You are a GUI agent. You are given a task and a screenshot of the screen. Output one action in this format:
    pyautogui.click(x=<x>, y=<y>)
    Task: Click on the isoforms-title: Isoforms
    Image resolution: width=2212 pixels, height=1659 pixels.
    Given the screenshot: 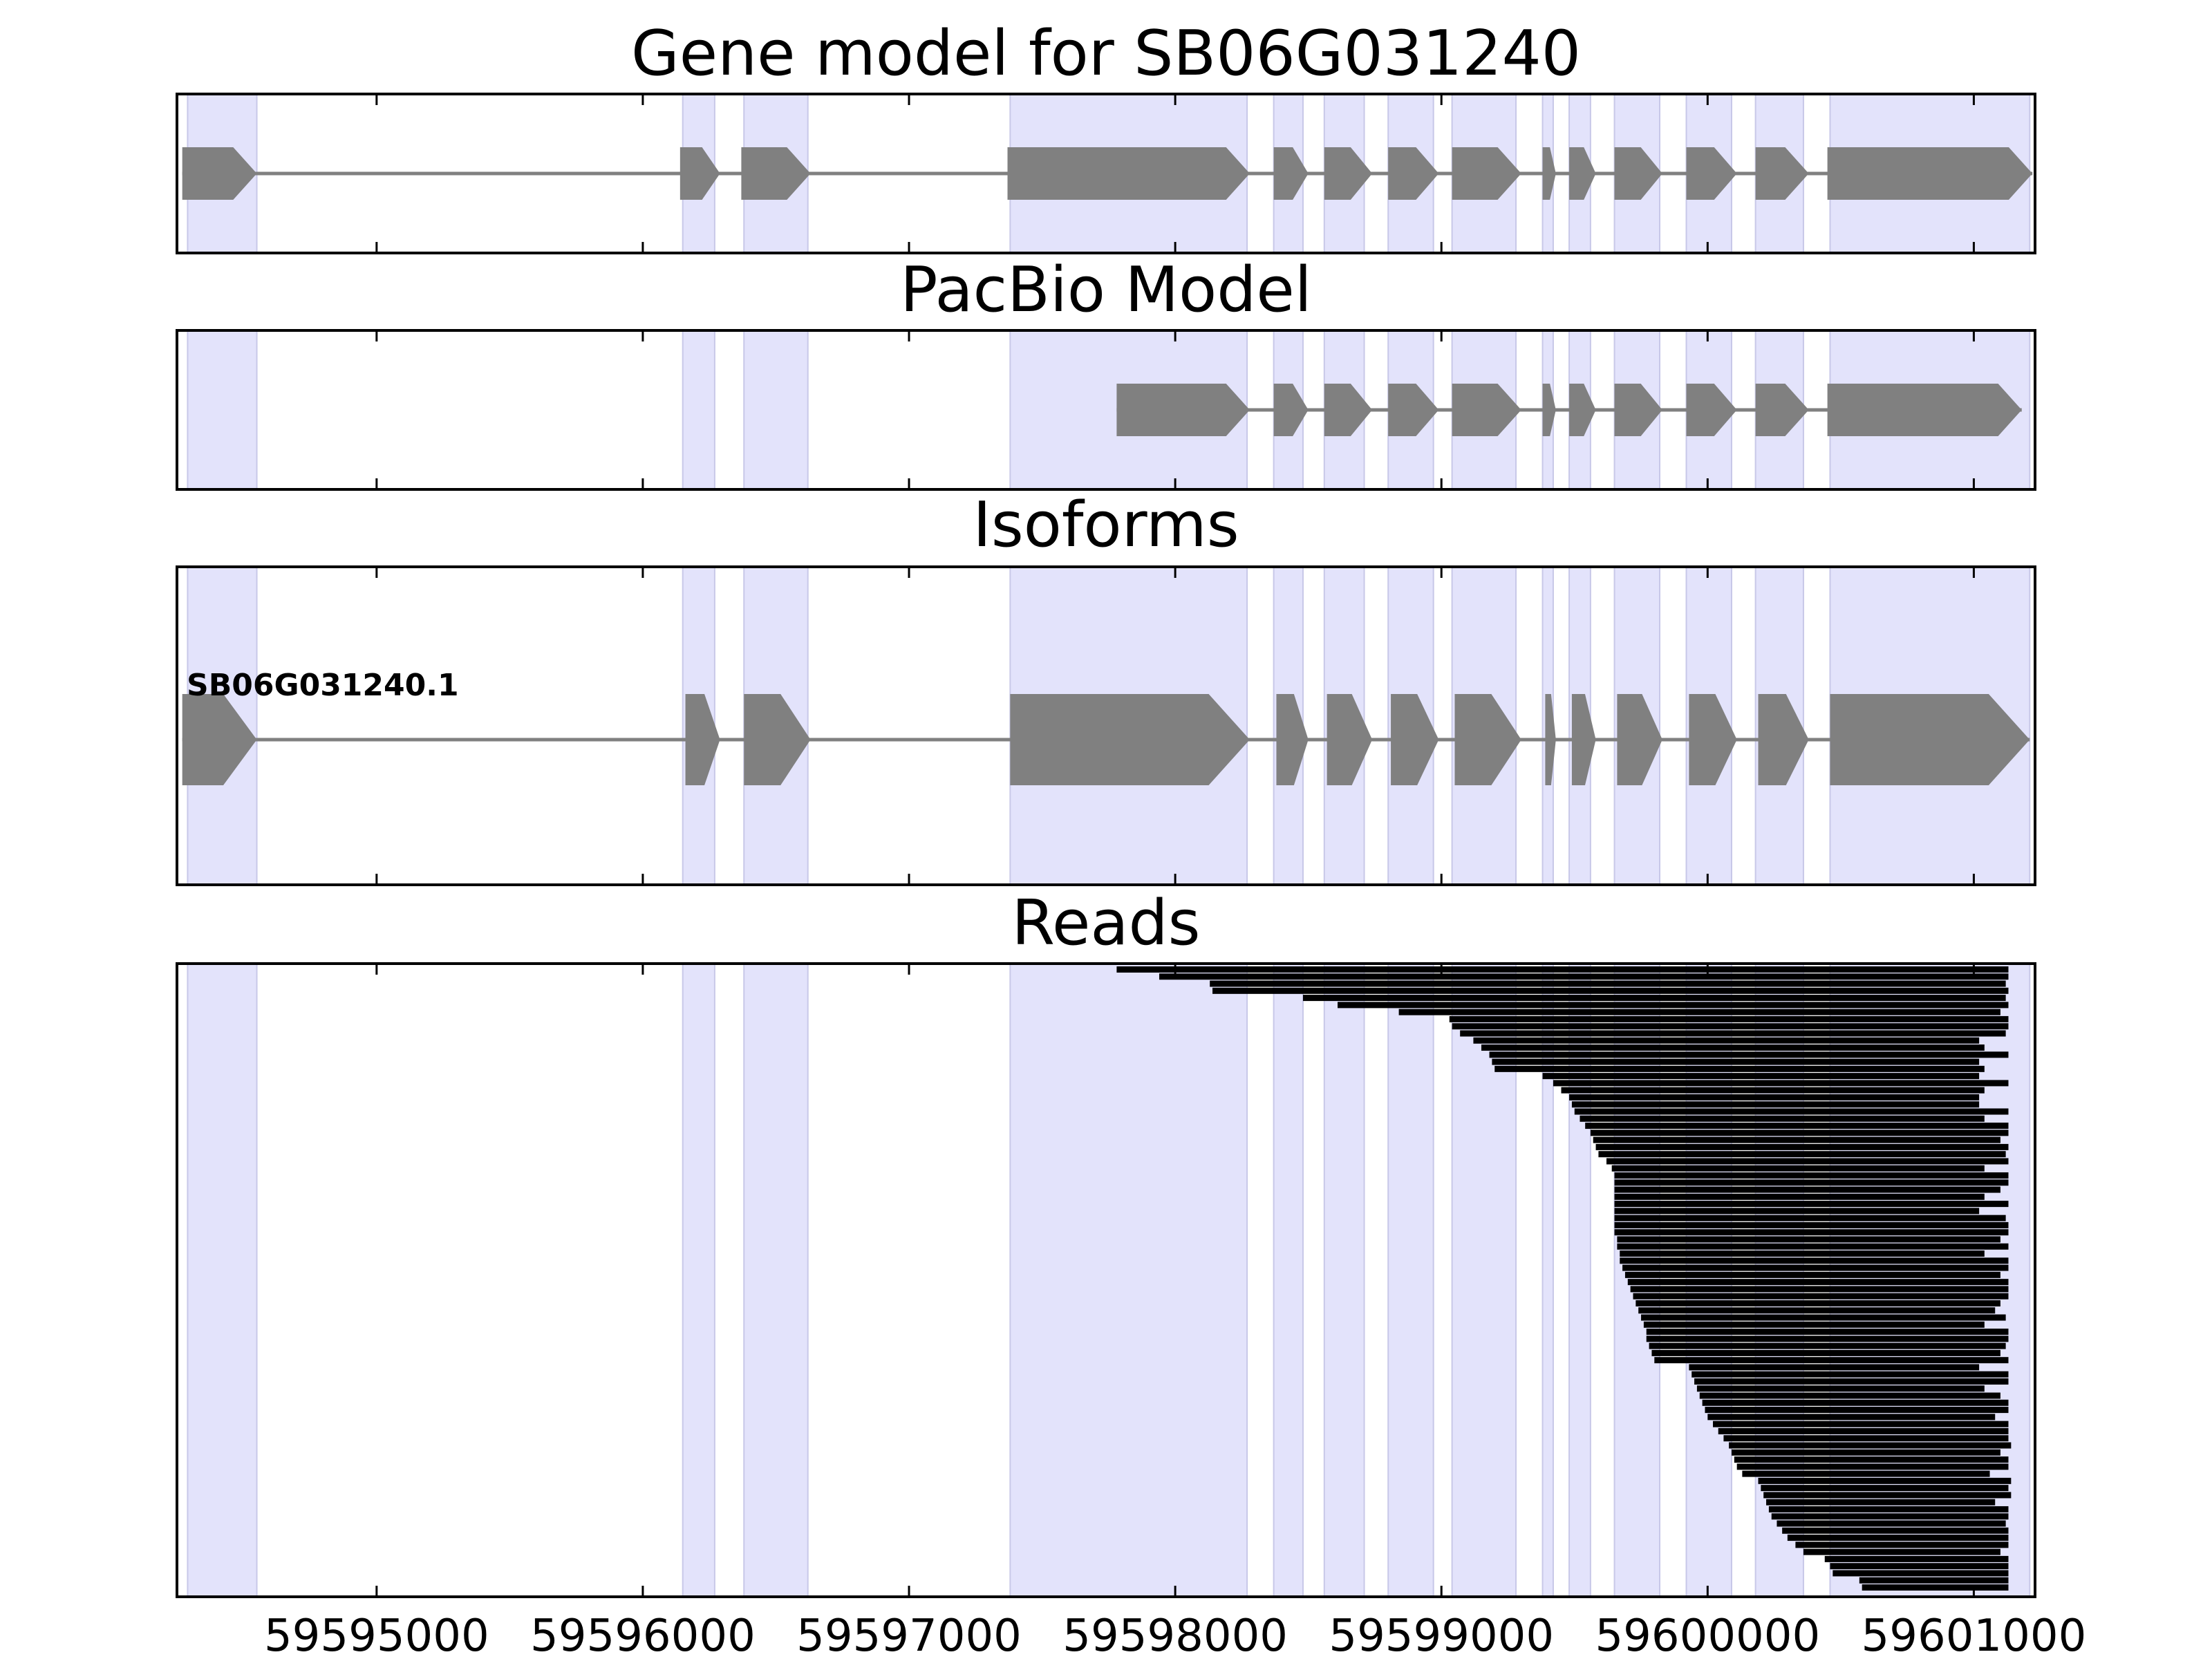 What is the action you would take?
    pyautogui.click(x=1106, y=525)
    